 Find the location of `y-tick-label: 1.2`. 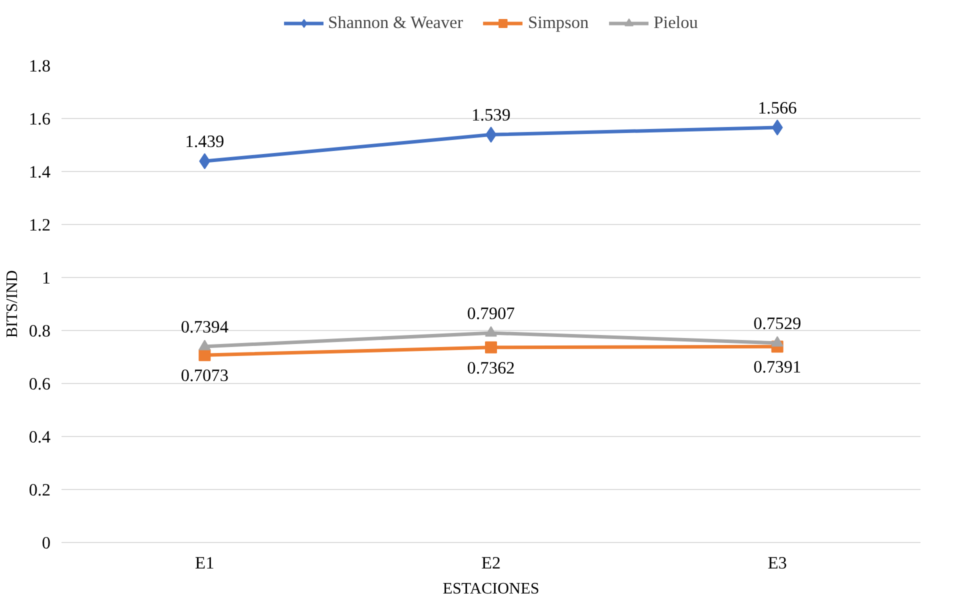

y-tick-label: 1.2 is located at coordinates (39, 225).